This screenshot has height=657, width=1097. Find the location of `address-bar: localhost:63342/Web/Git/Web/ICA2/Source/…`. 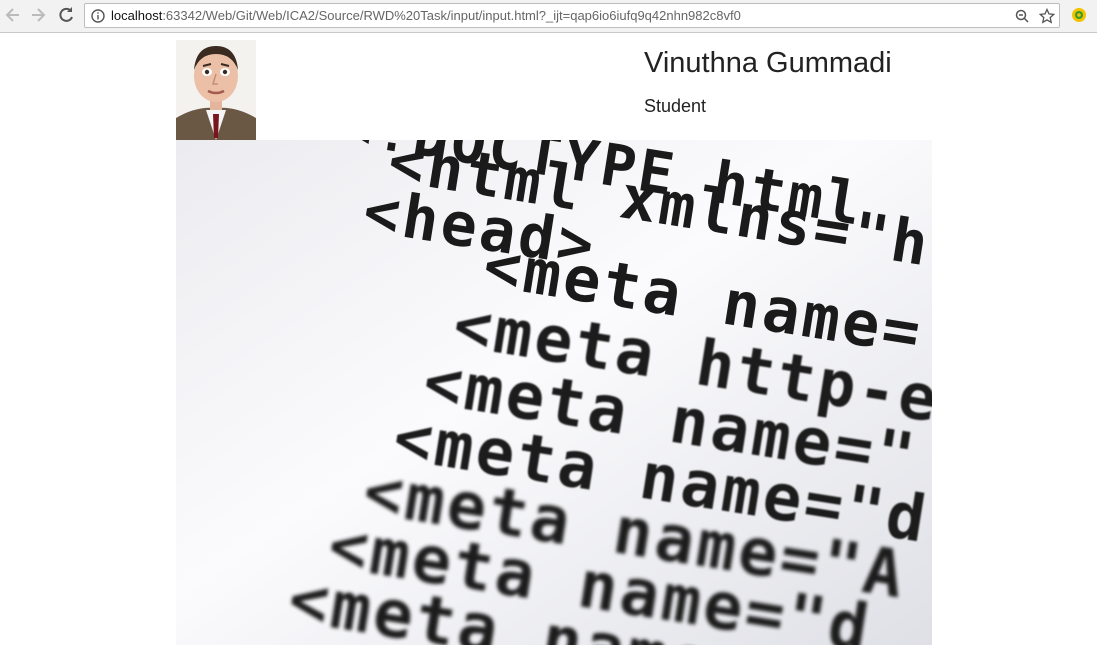

address-bar: localhost:63342/Web/Git/Web/ICA2/Source/… is located at coordinates (572, 15).